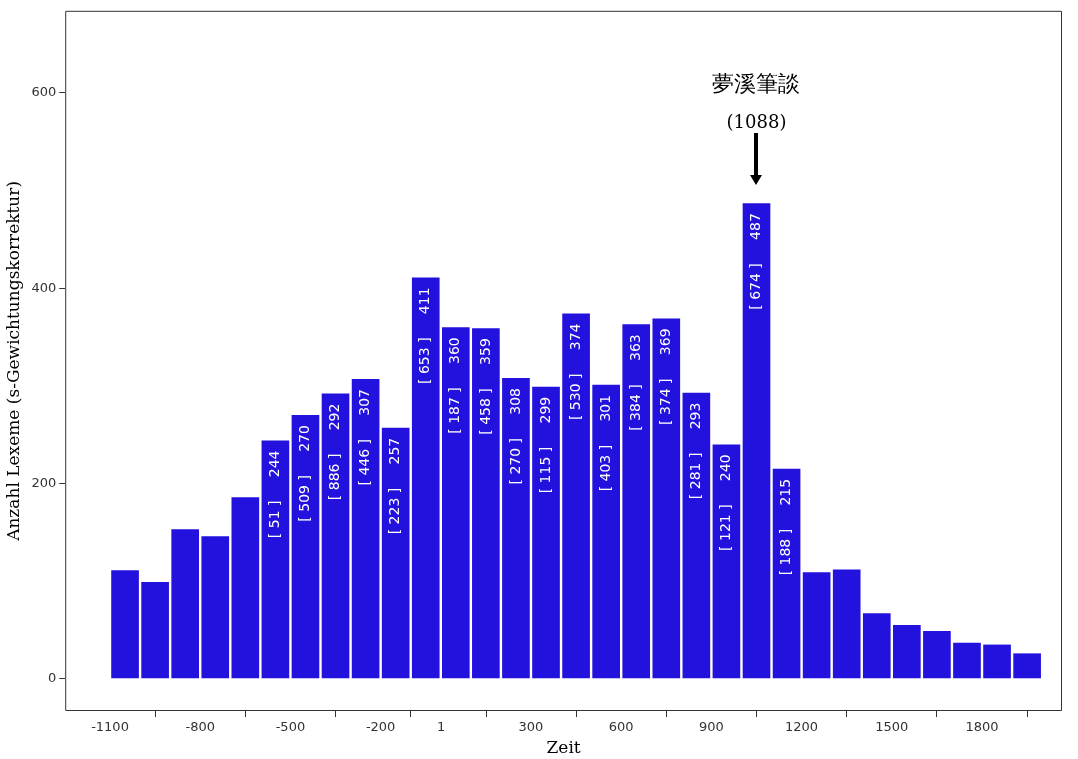 The width and height of the screenshot is (1078, 759). Describe the element at coordinates (563, 747) in the screenshot. I see `x-axis-title: Zeit` at that location.